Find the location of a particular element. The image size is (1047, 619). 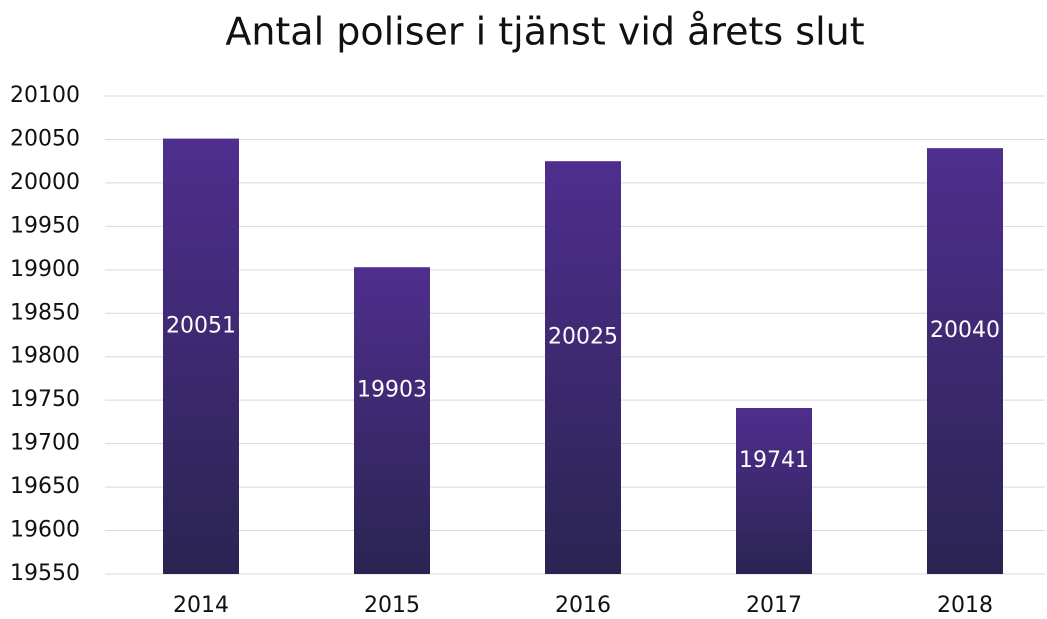

y-tick-label: 19950 is located at coordinates (45, 225).